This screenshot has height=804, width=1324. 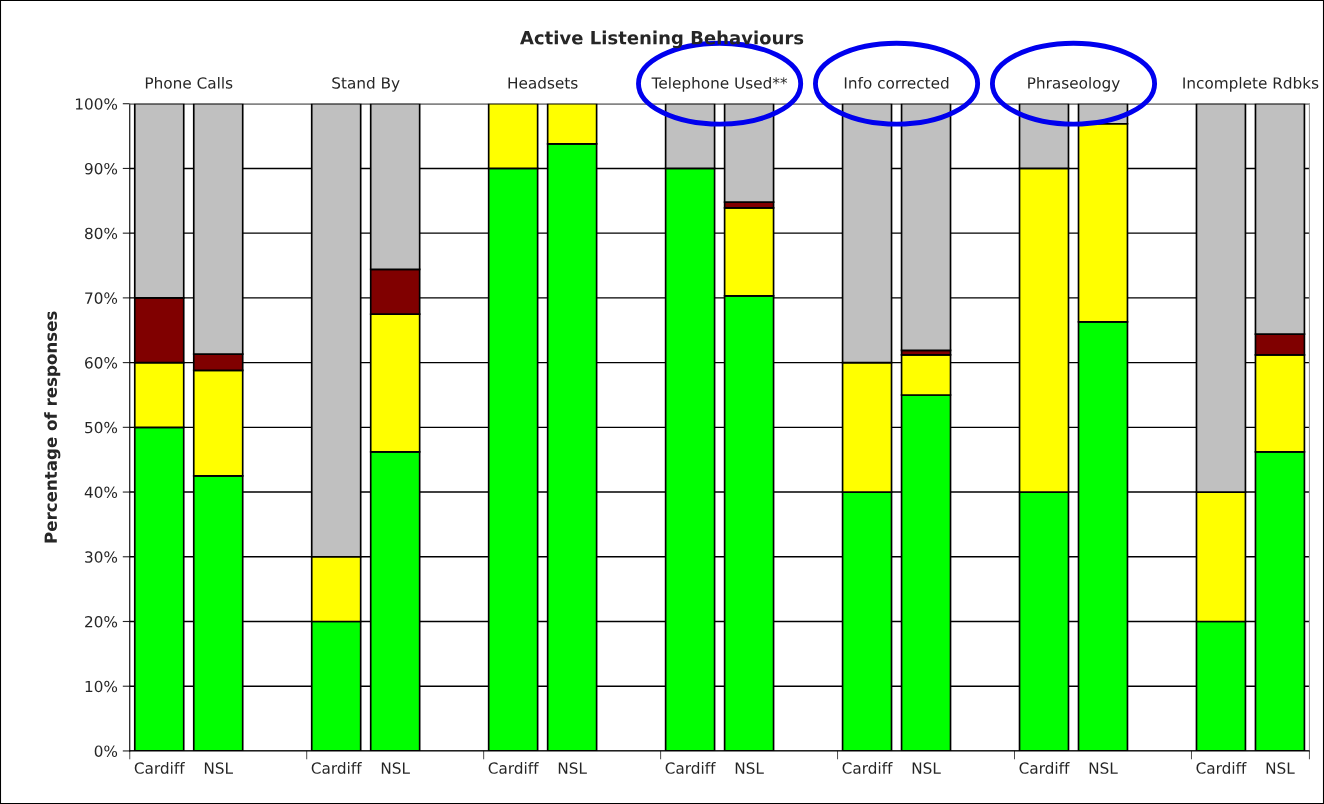 I want to click on text: Telephone Used**, so click(x=719, y=84).